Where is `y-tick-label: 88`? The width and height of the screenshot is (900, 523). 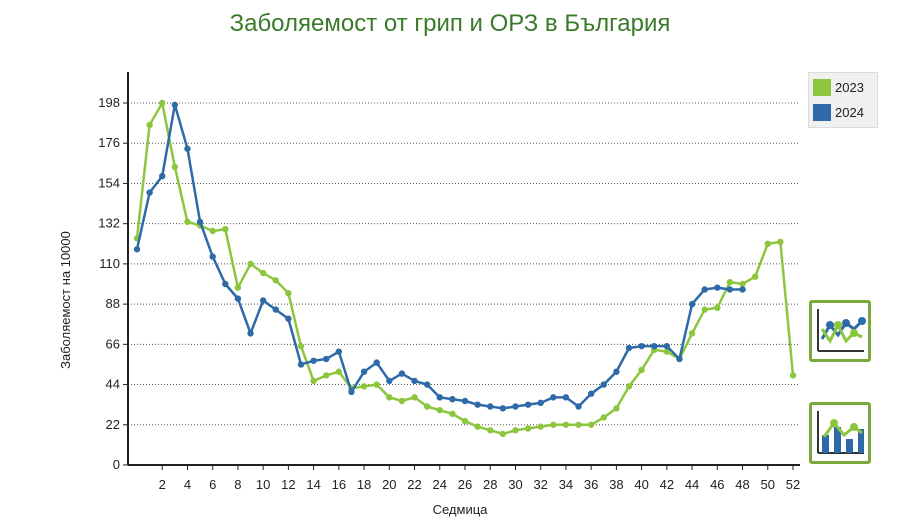 y-tick-label: 88 is located at coordinates (113, 303).